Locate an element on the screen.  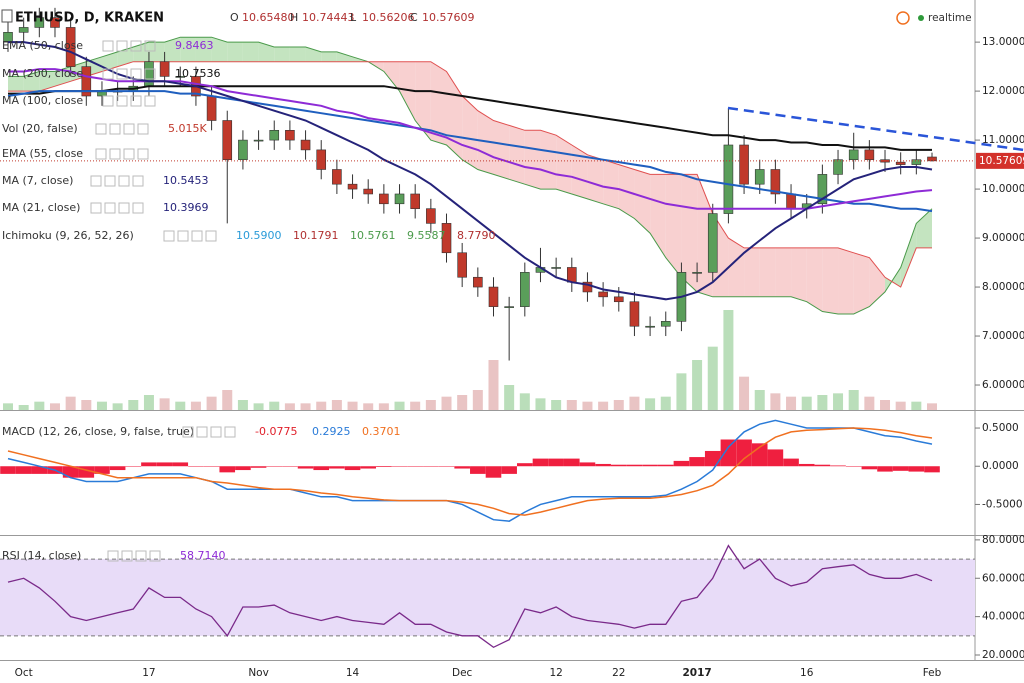
realtime-label: realtime is located at coordinates (950, 18).